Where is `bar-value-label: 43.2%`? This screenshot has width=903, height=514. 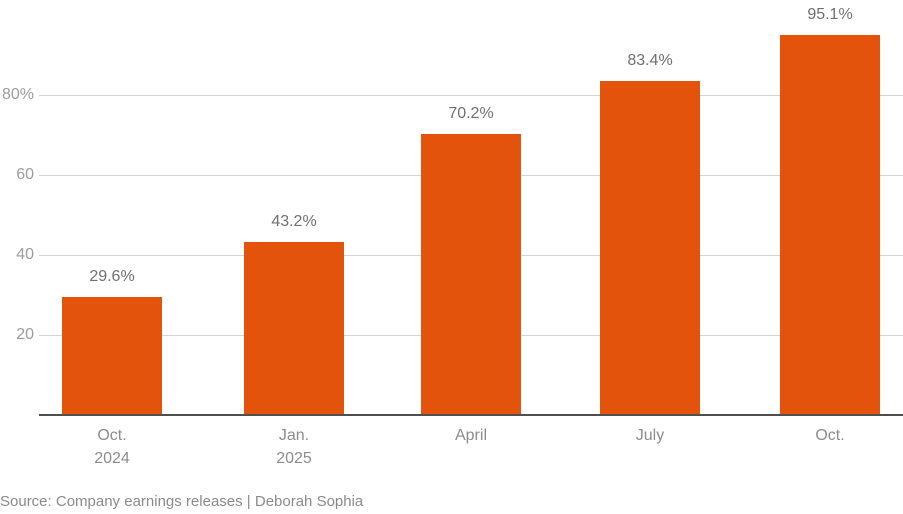
bar-value-label: 43.2% is located at coordinates (294, 221).